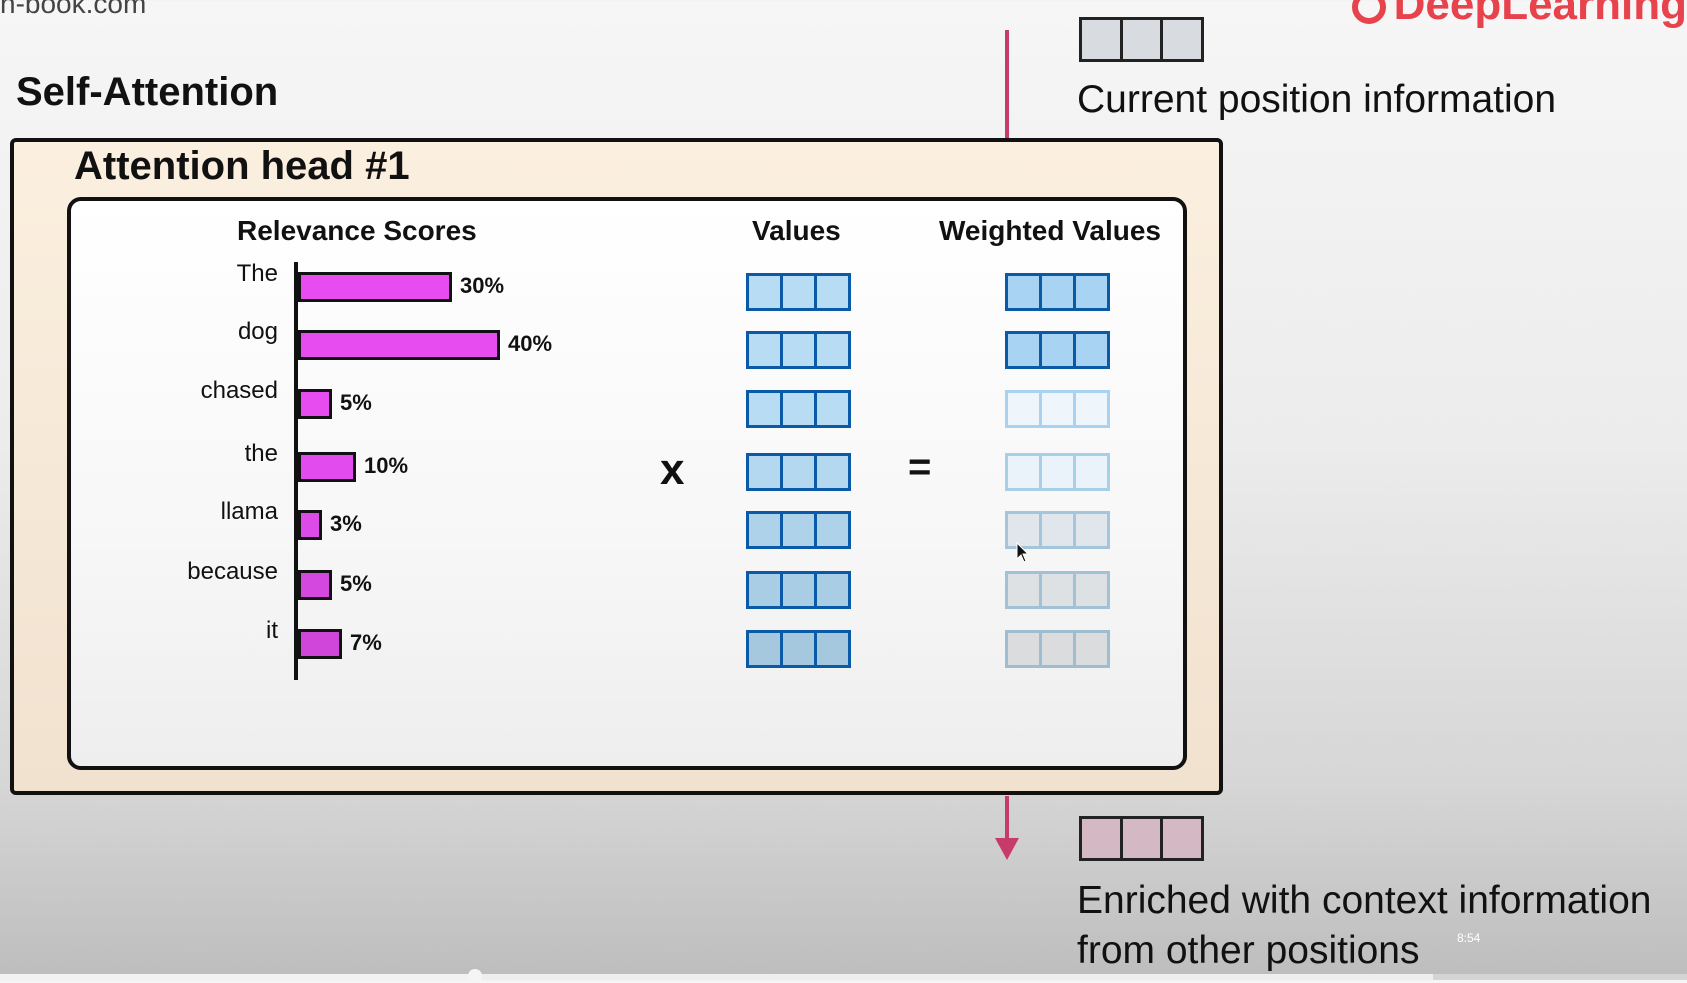 The height and width of the screenshot is (983, 1687). Describe the element at coordinates (1469, 938) in the screenshot. I see `video-timestamp: 8:54` at that location.